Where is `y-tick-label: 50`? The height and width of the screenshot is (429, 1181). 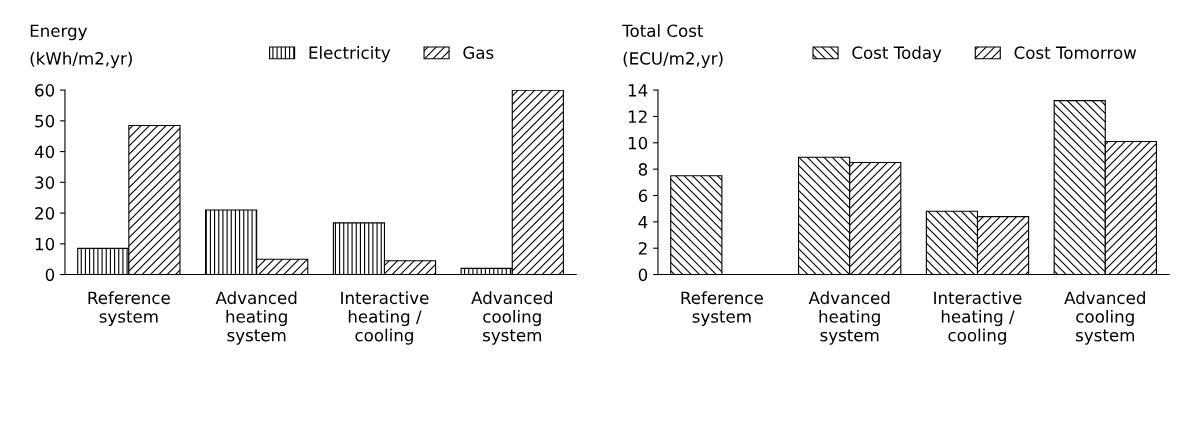 y-tick-label: 50 is located at coordinates (45, 121).